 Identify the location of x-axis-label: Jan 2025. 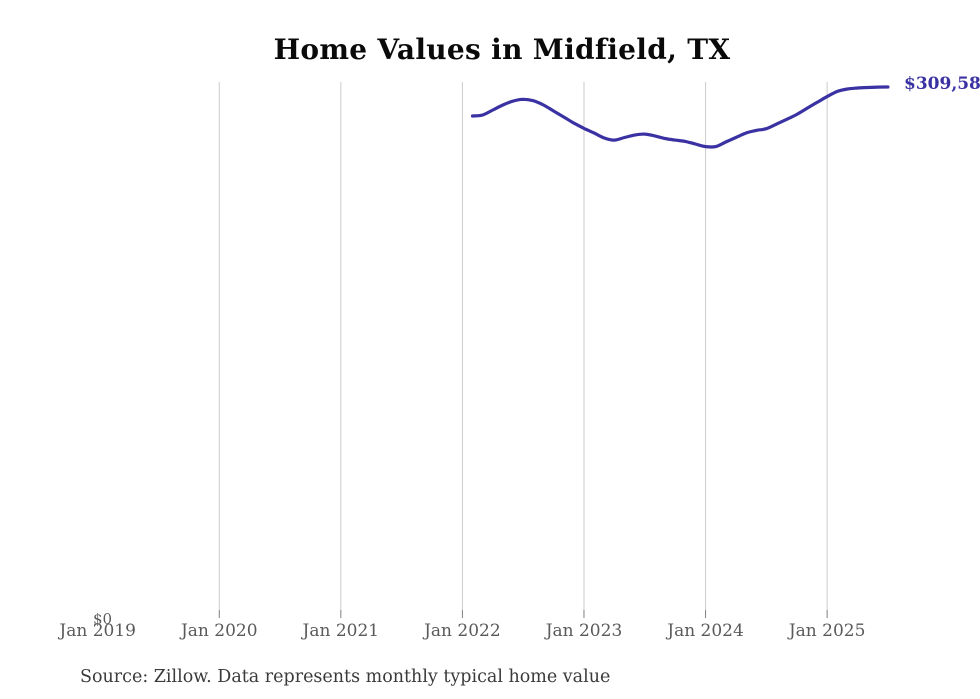
(826, 631).